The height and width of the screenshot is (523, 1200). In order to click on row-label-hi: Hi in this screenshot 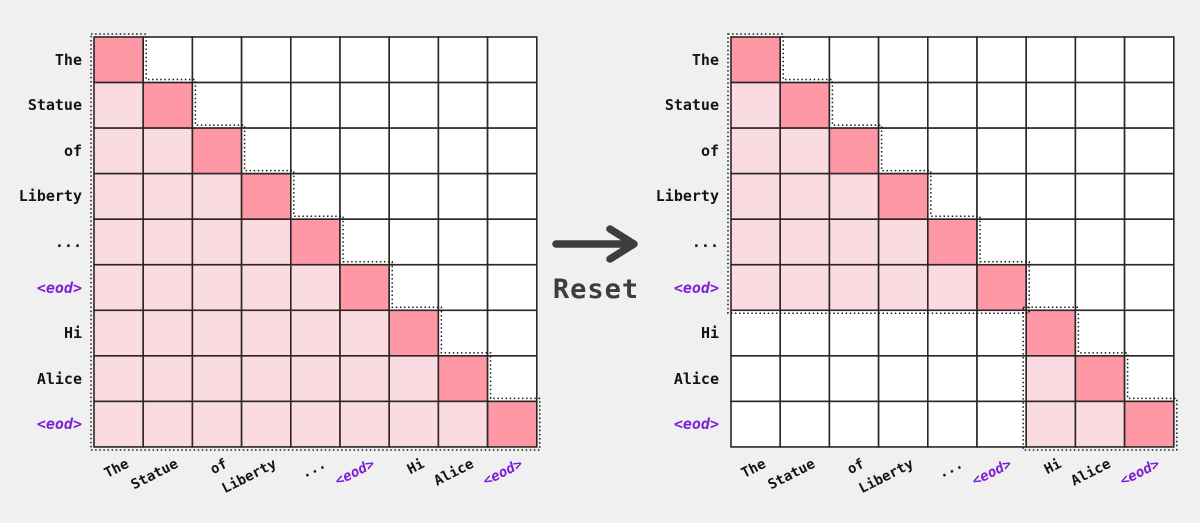, I will do `click(709, 333)`.